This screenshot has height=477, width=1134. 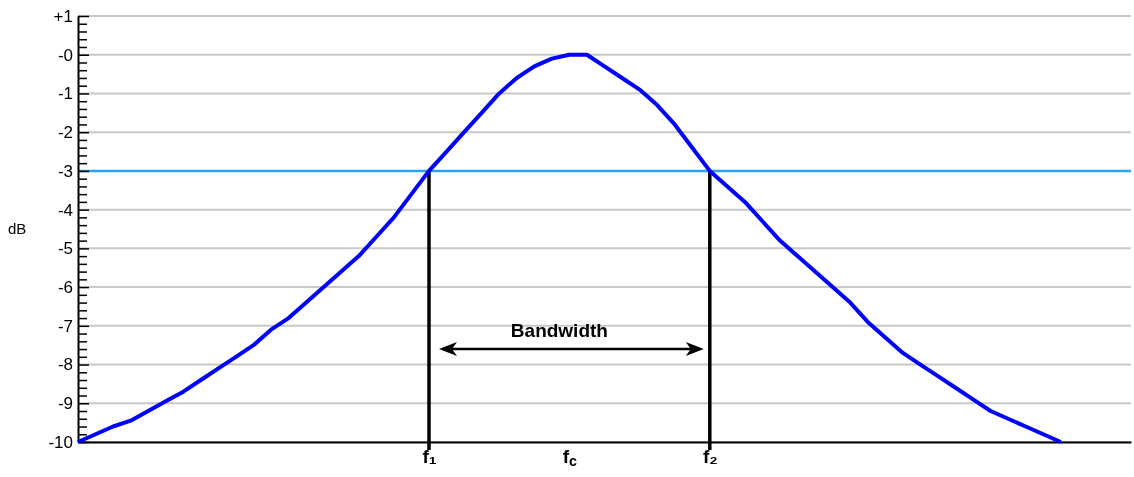 What do you see at coordinates (65, 94) in the screenshot?
I see `y-tick-label: -1` at bounding box center [65, 94].